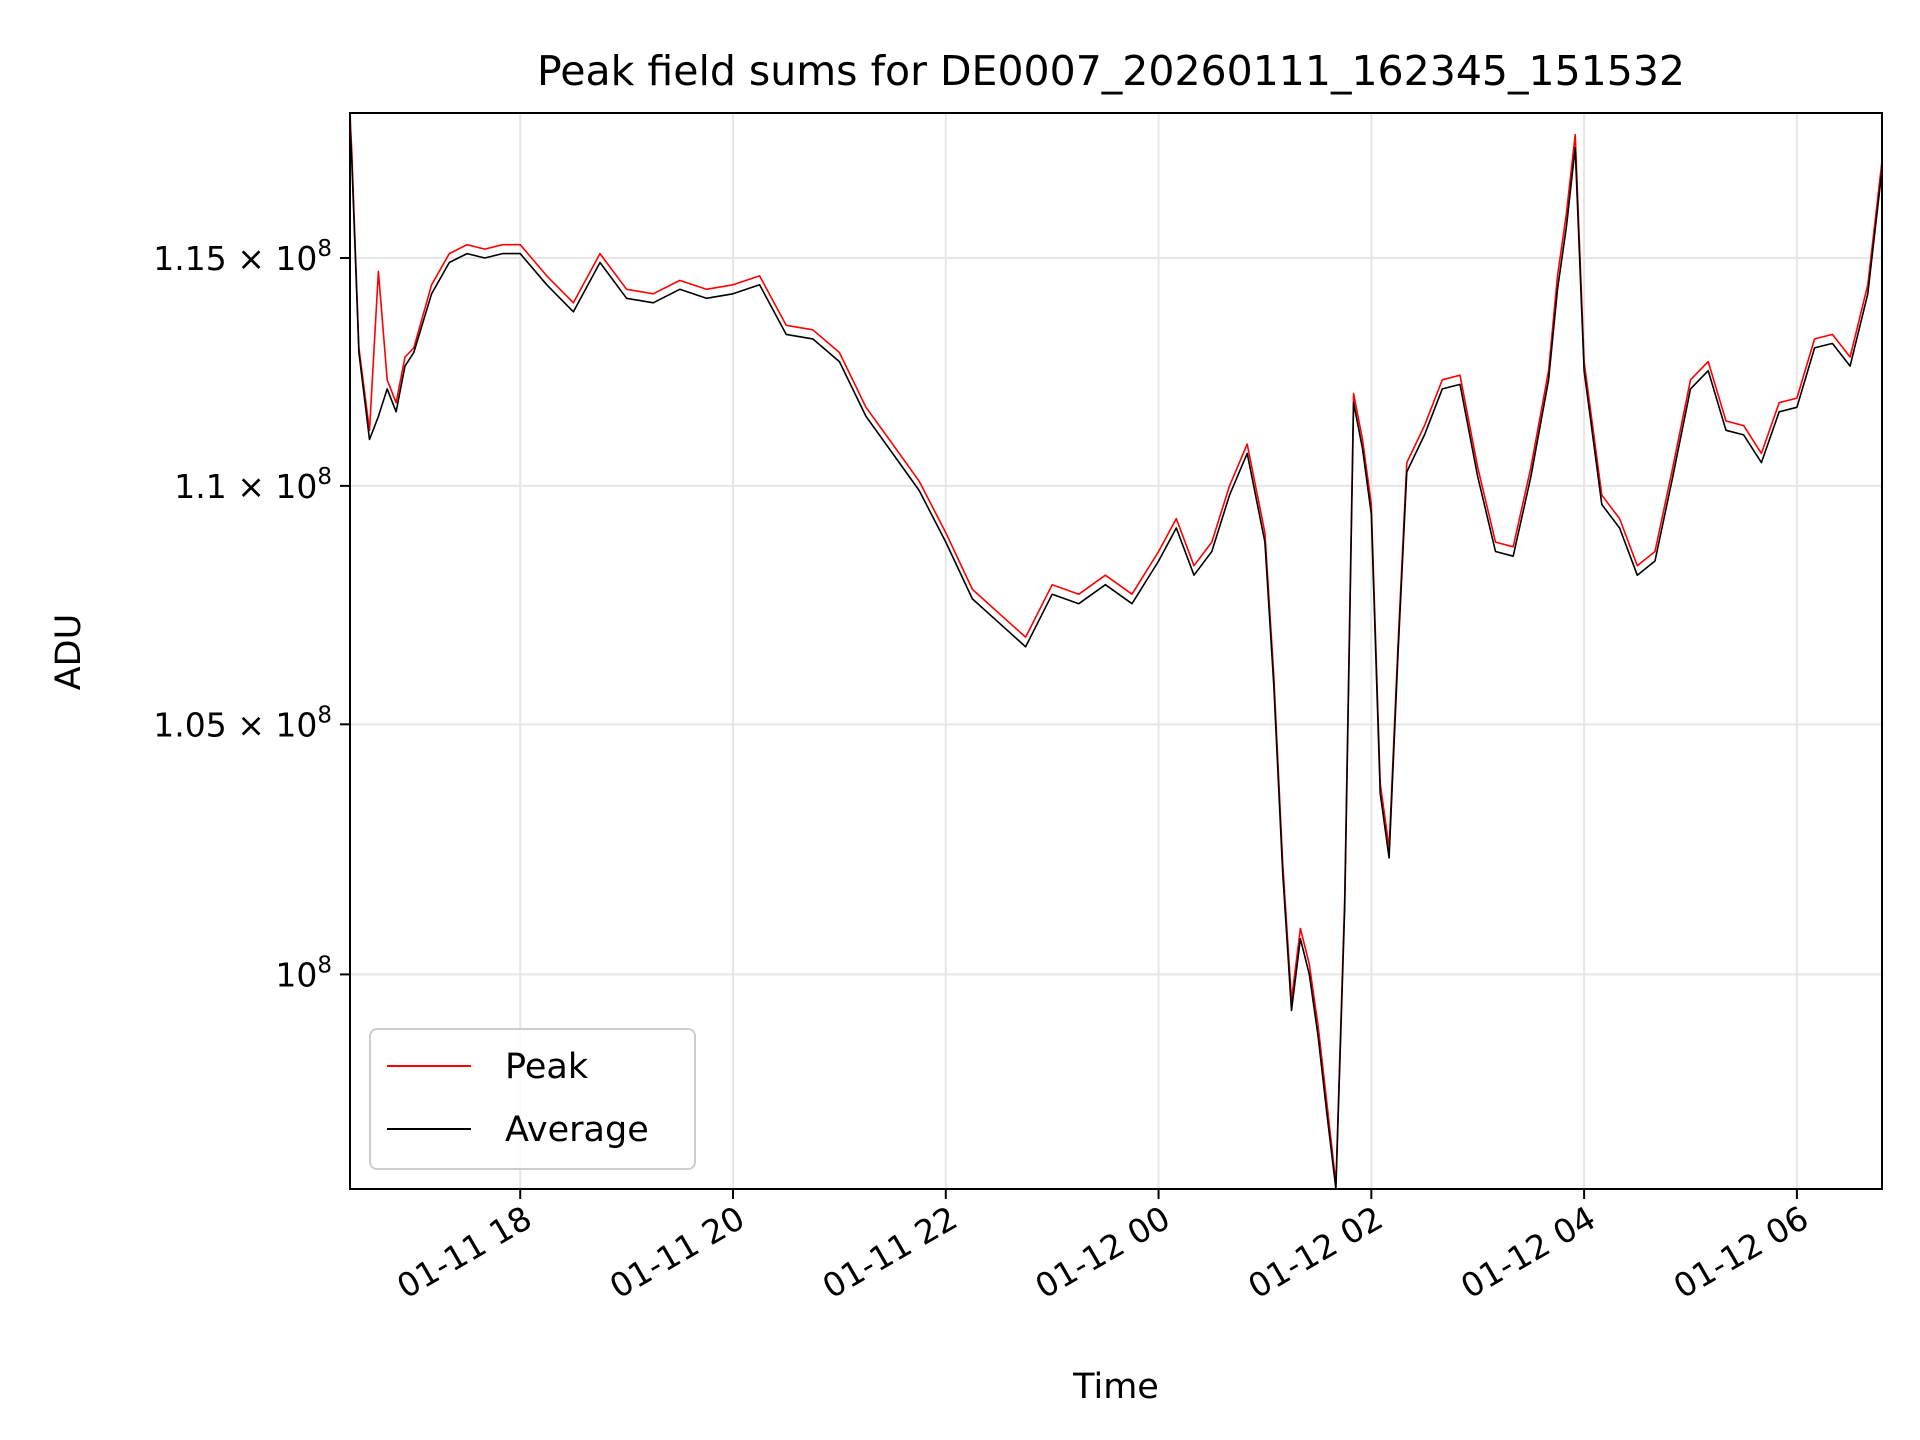 Image resolution: width=1920 pixels, height=1440 pixels. I want to click on legend-label-average: Average, so click(577, 1130).